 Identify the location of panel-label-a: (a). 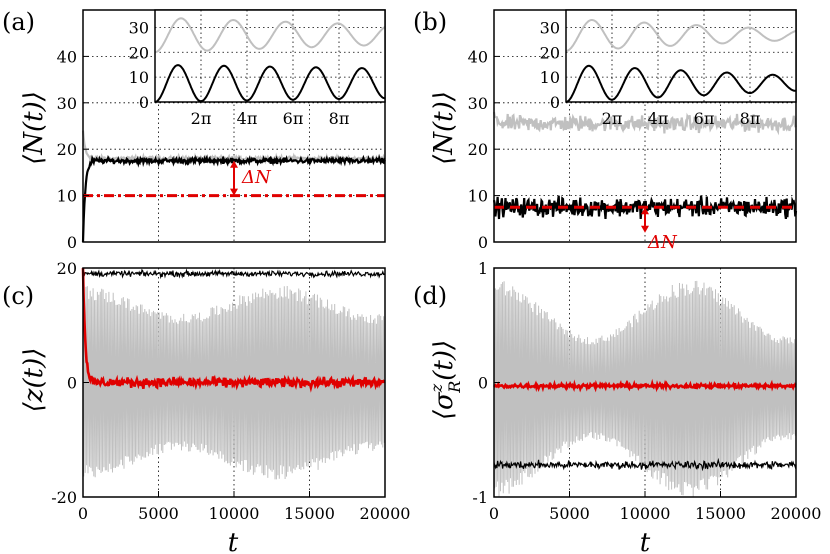
(18, 22).